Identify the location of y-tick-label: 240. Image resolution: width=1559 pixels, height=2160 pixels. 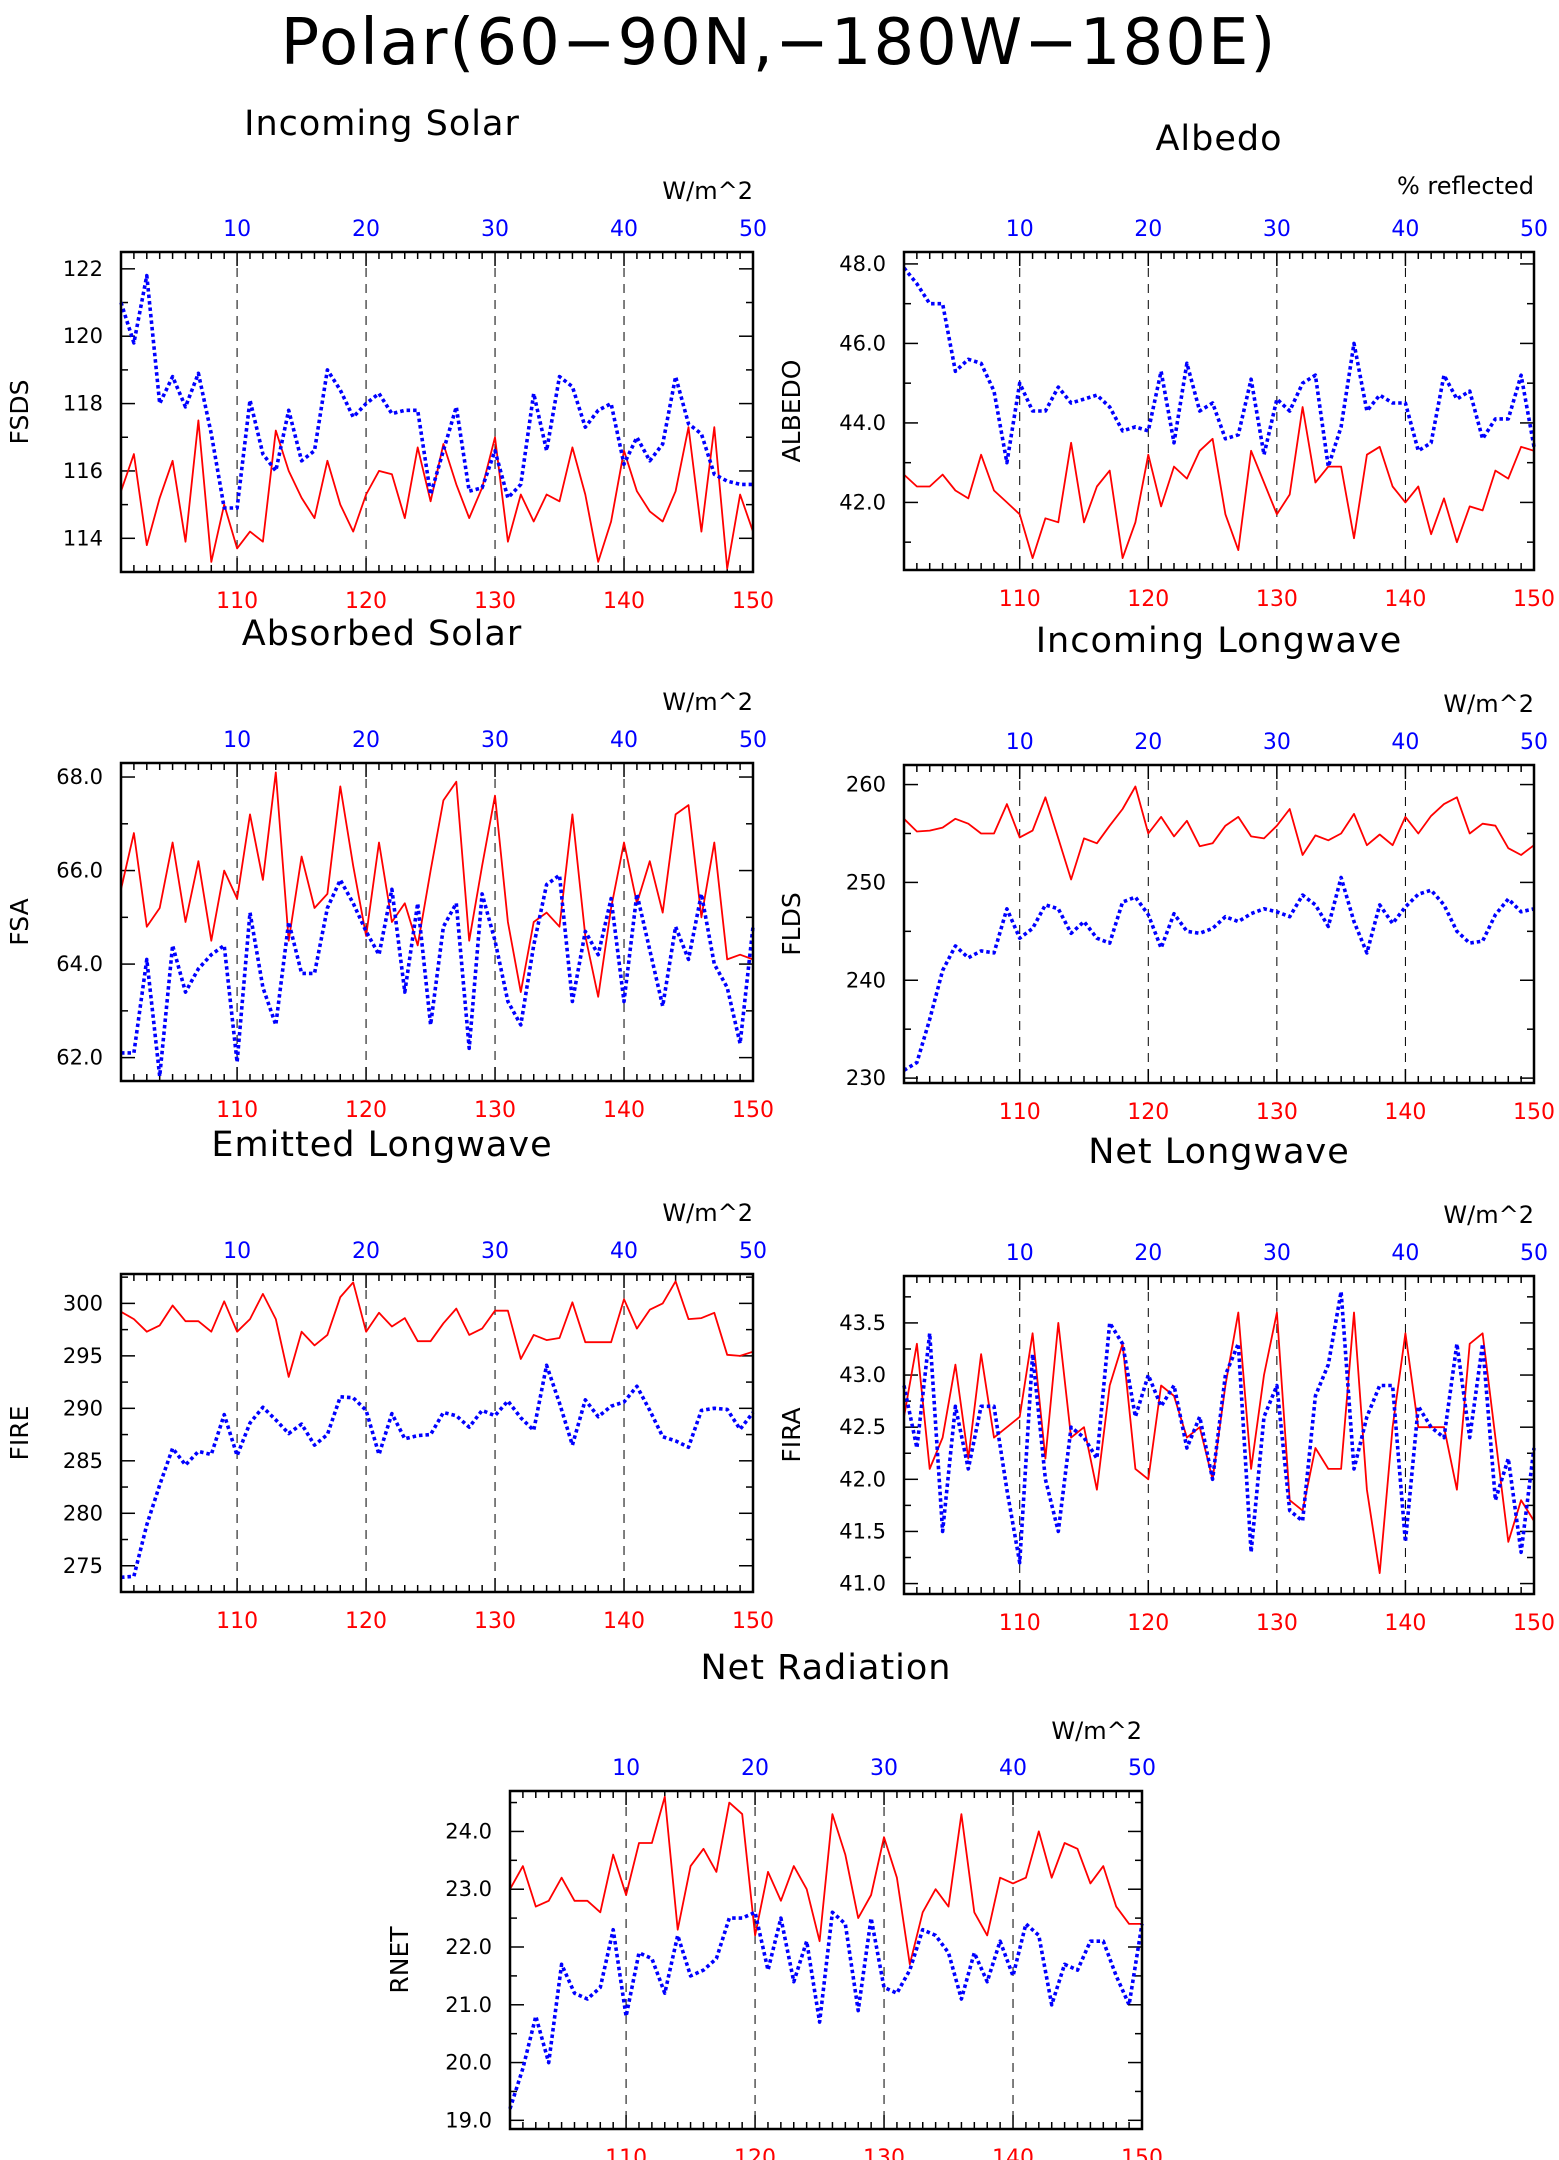
(866, 980).